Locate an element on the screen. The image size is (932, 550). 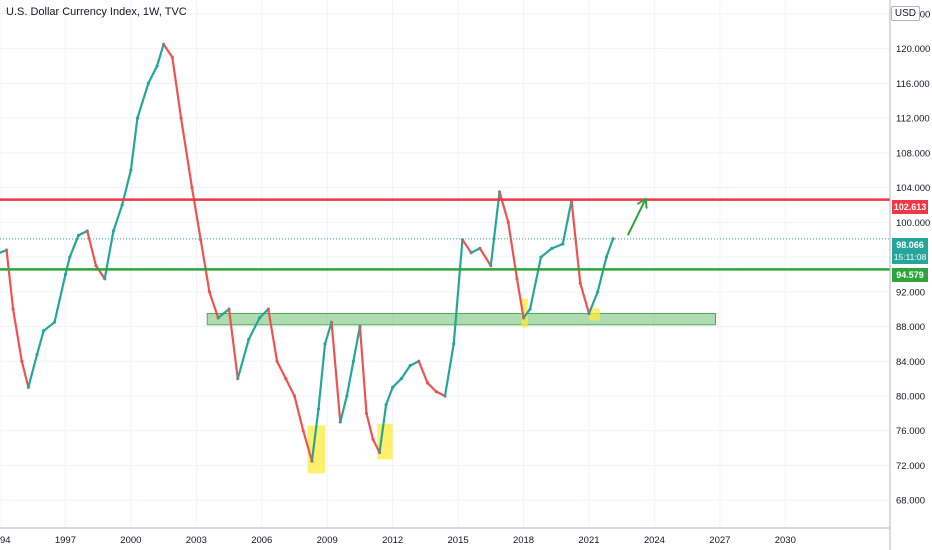
x-tick-label: 1997 is located at coordinates (65, 540).